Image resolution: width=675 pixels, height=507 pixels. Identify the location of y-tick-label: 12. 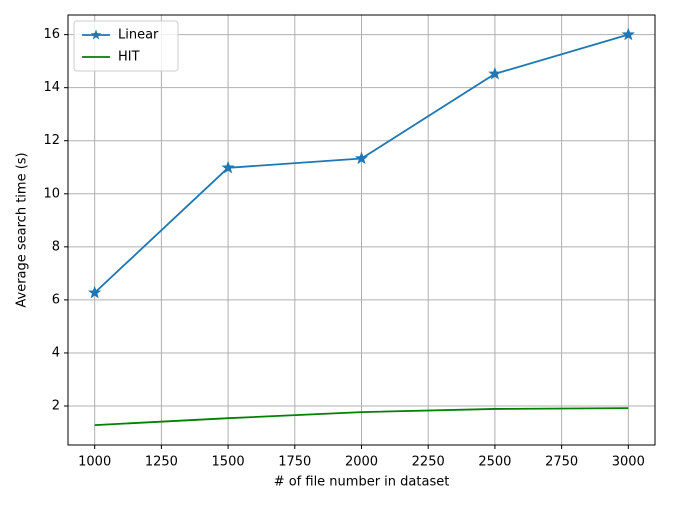
(51, 140).